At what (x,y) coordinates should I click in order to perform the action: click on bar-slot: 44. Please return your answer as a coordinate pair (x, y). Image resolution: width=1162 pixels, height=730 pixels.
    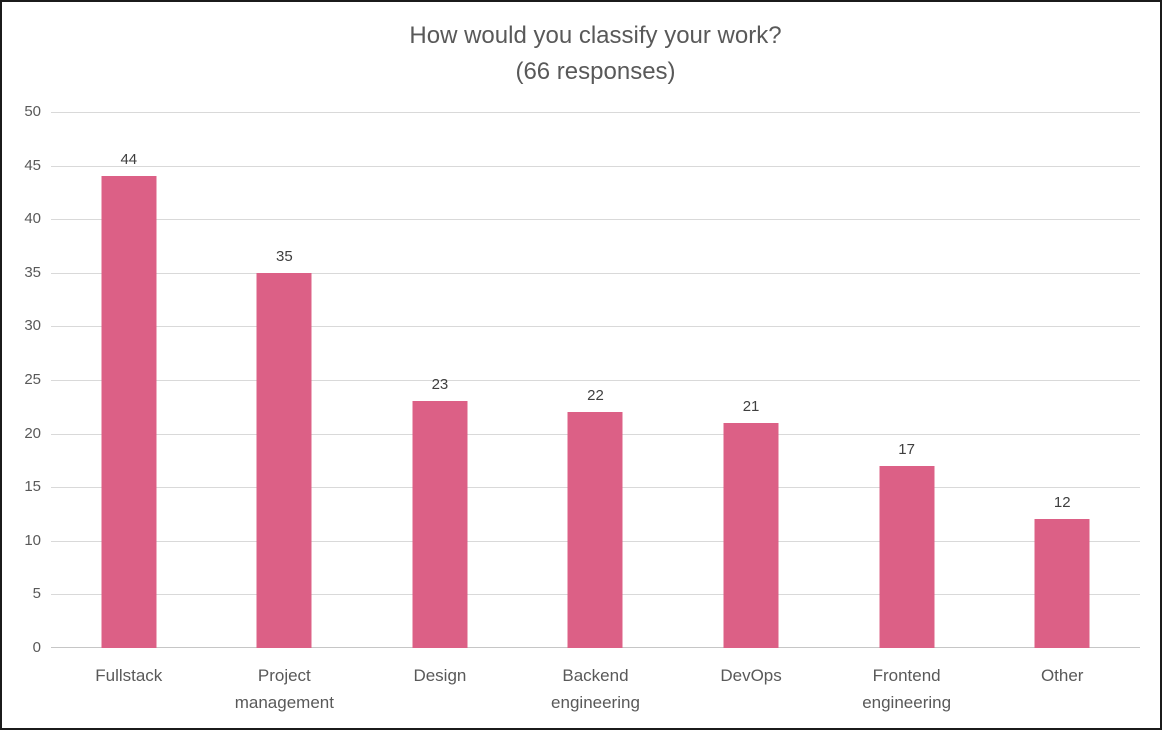
    Looking at the image, I should click on (129, 380).